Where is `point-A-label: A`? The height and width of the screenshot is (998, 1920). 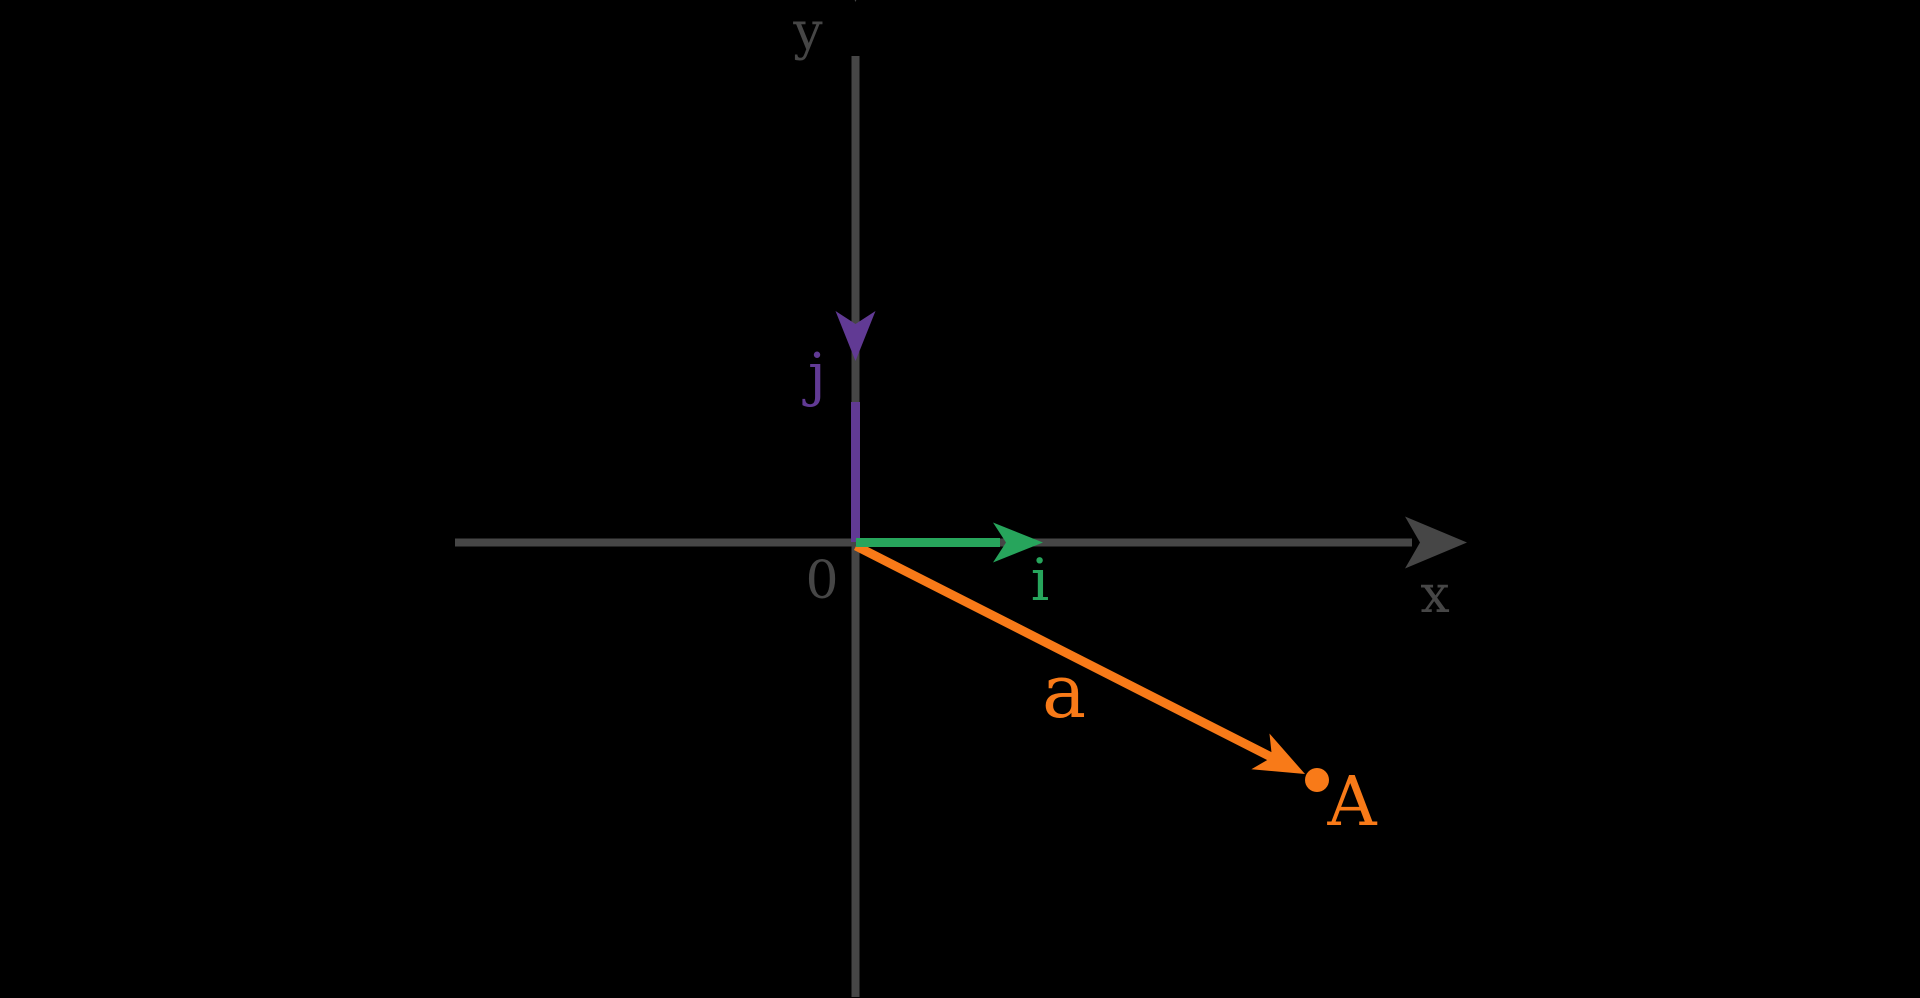
point-A-label: A is located at coordinates (1351, 802).